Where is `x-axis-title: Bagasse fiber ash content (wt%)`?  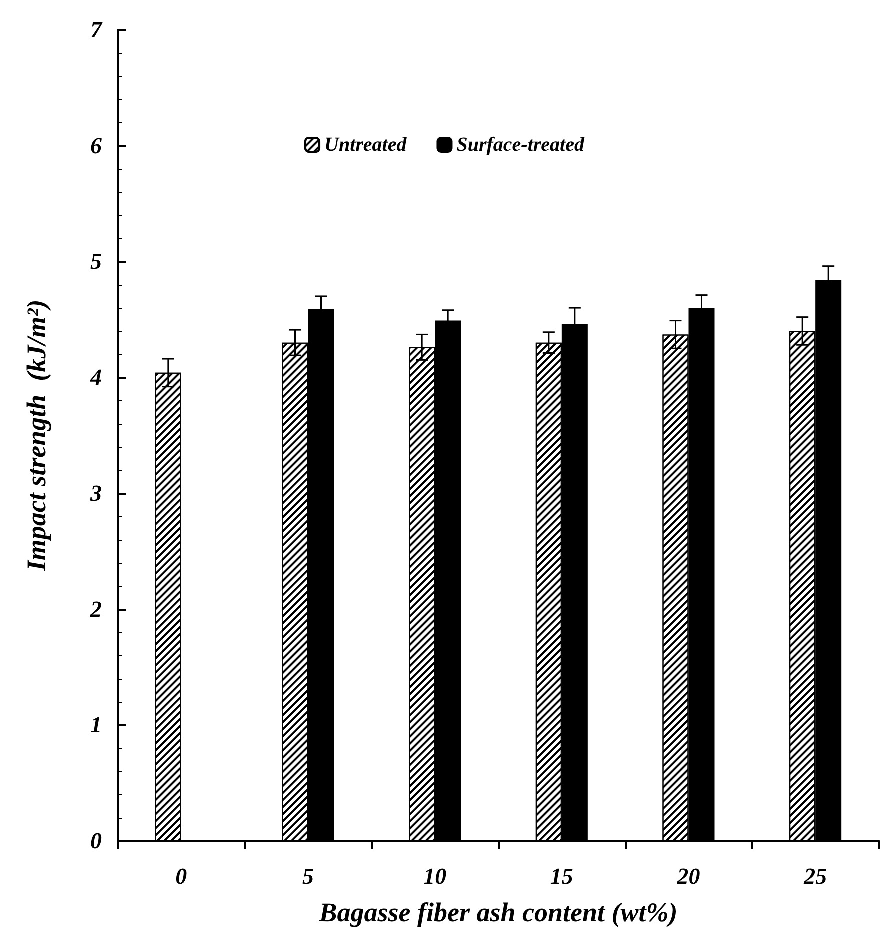
x-axis-title: Bagasse fiber ash content (wt%) is located at coordinates (498, 913).